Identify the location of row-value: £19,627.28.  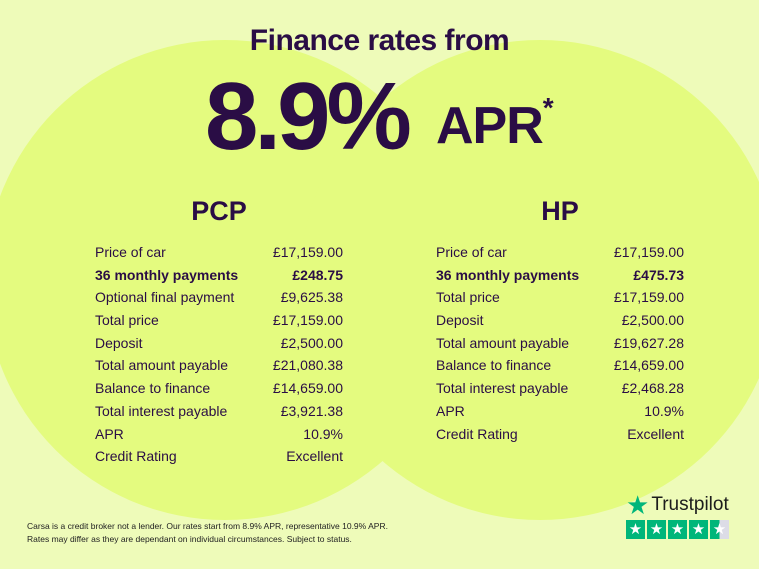
(648, 342).